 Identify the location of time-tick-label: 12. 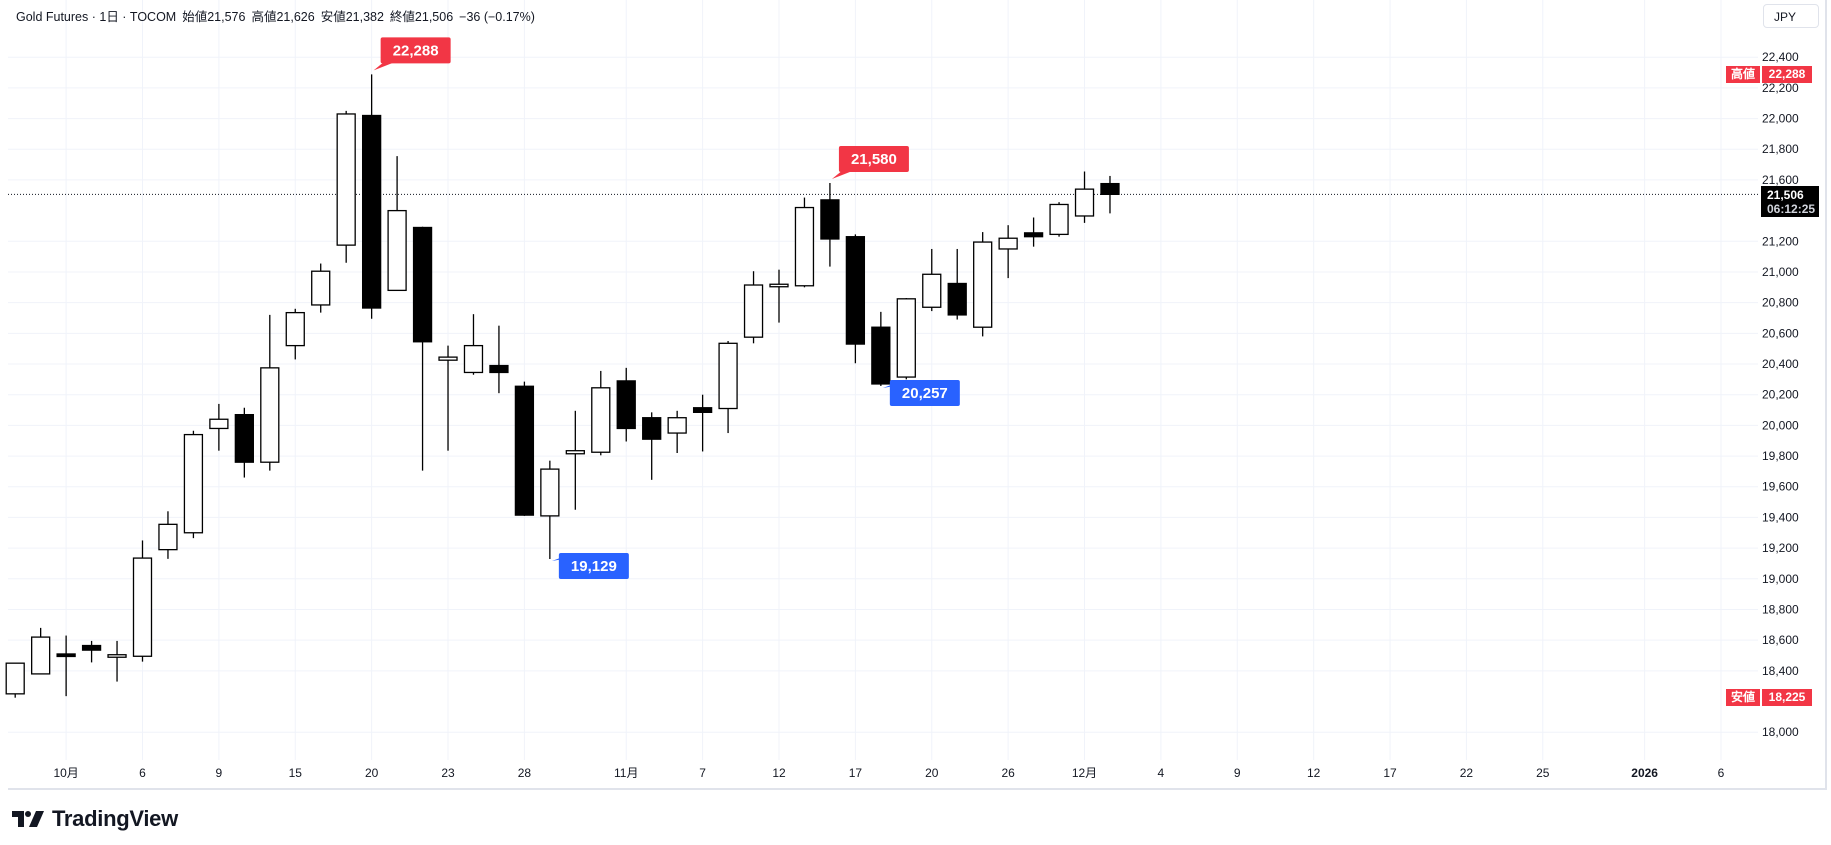
(1314, 773).